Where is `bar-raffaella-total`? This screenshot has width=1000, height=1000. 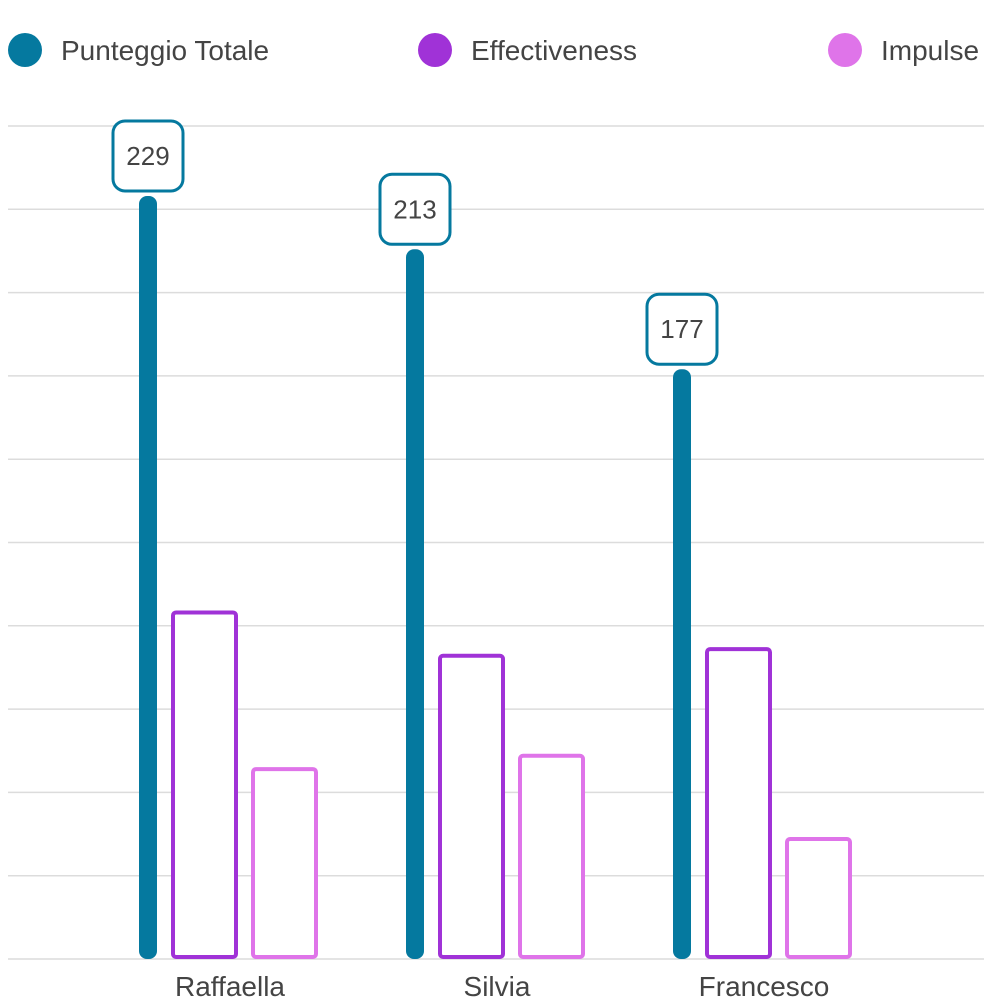
bar-raffaella-total is located at coordinates (148, 577).